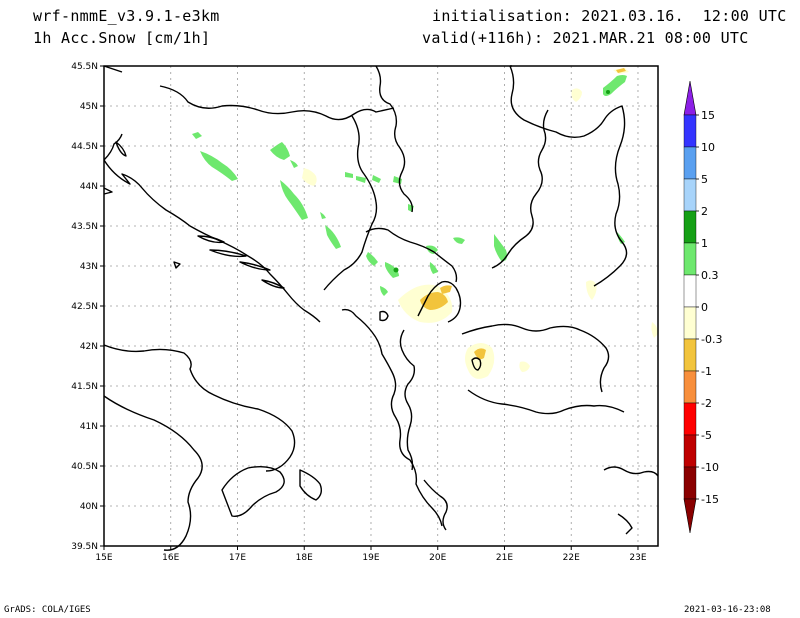 The image size is (800, 618). I want to click on border-bosnia-north, so click(277, 103).